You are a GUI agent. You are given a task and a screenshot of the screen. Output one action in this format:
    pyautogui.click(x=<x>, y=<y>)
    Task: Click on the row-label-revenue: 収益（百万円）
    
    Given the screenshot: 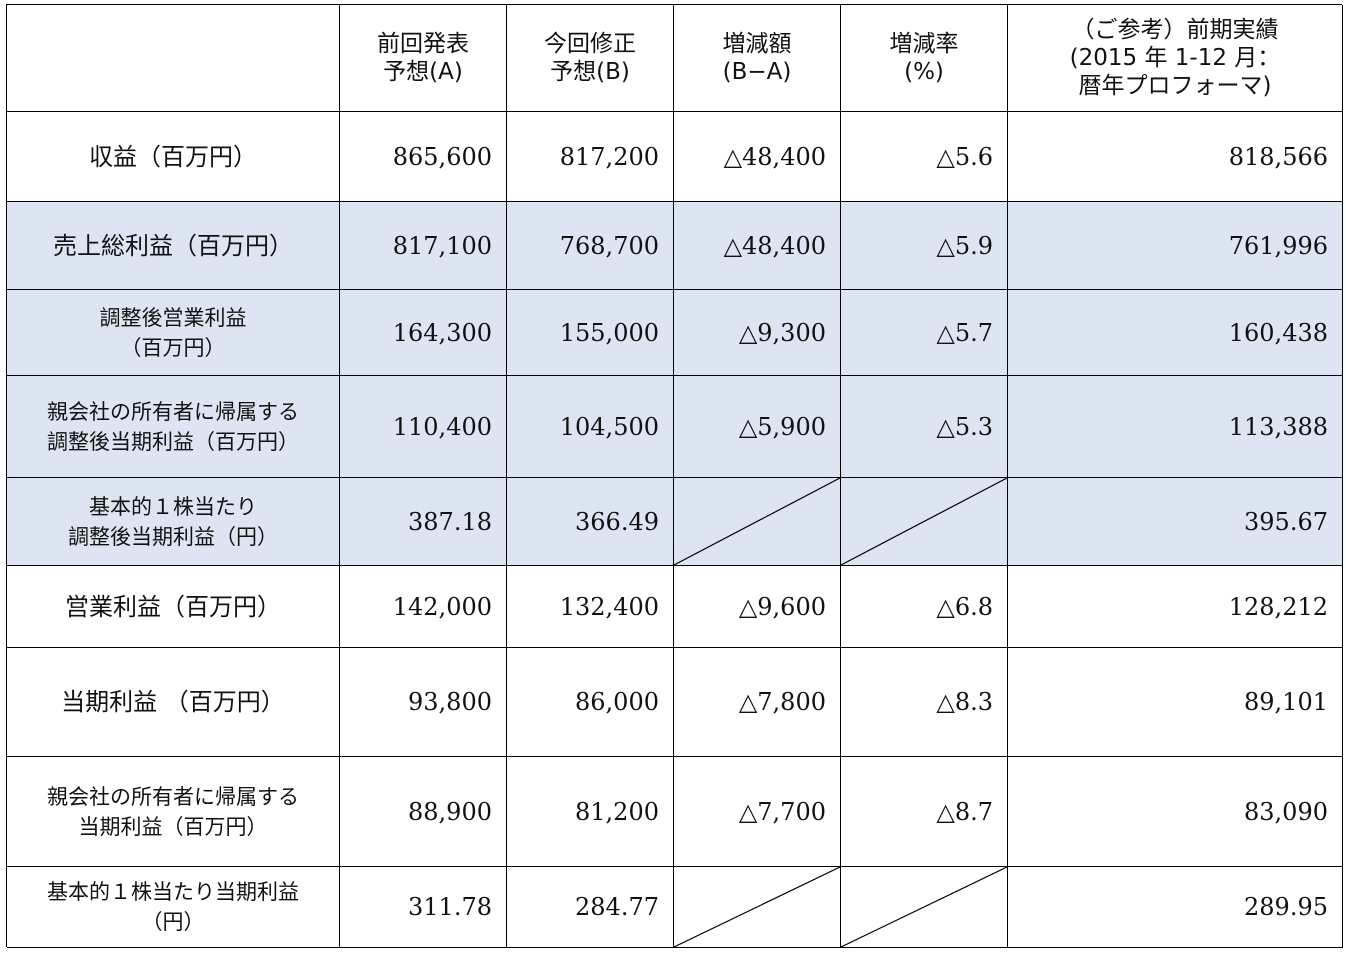 What is the action you would take?
    pyautogui.click(x=173, y=157)
    